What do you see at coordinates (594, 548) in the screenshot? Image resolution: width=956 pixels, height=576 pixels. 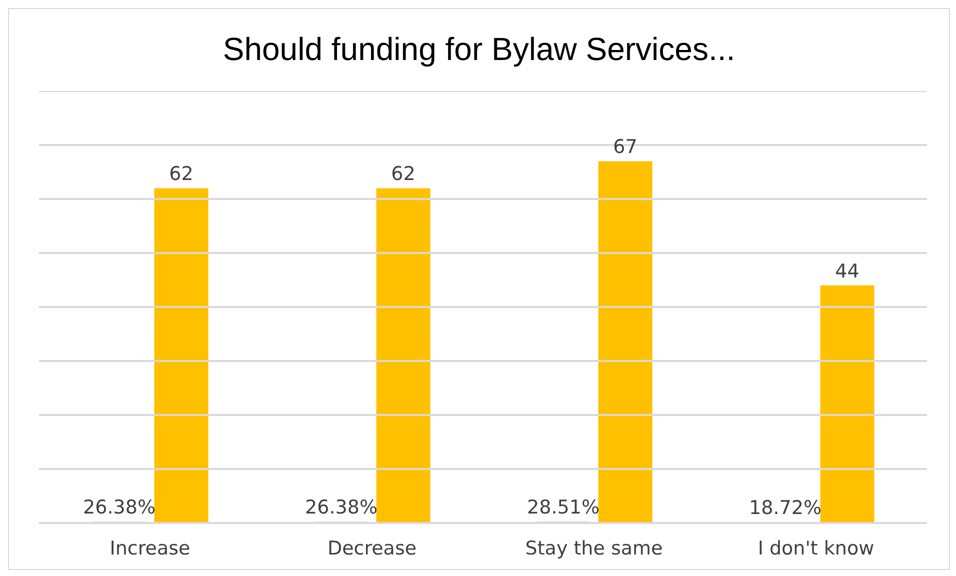 I see `x-tick-label: Stay the same` at bounding box center [594, 548].